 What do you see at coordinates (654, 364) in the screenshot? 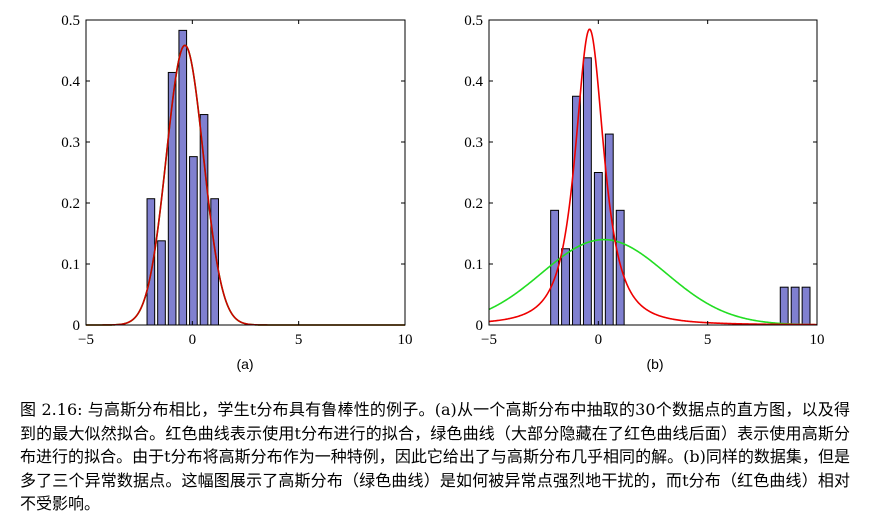
I see `panel-sublabel: (b)` at bounding box center [654, 364].